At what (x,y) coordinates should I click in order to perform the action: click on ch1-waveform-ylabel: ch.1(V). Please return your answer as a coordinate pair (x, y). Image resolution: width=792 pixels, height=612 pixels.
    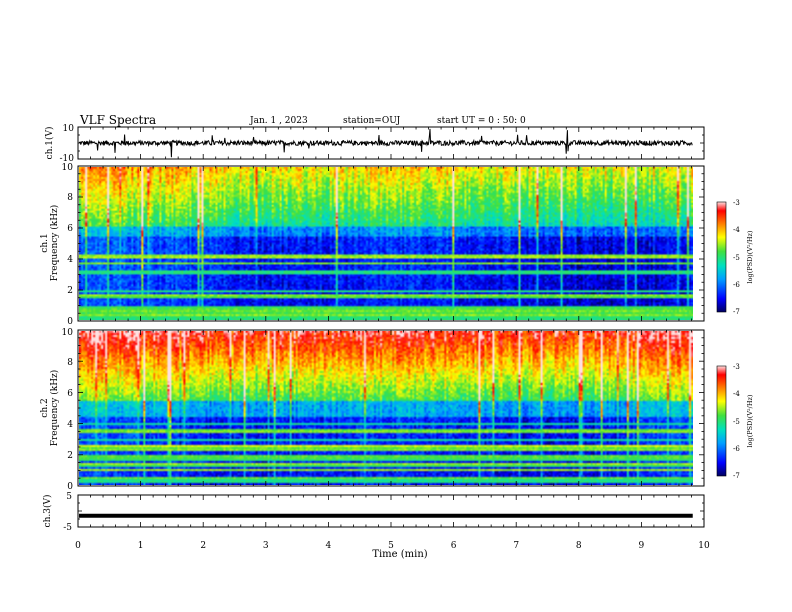
    Looking at the image, I should click on (49, 143).